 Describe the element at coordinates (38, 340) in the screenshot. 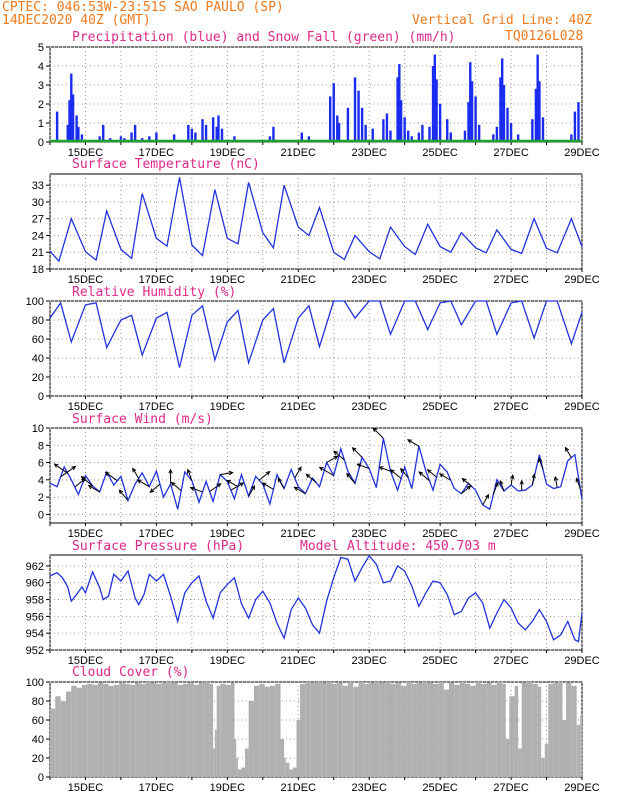

I see `y-tick-label: 60` at that location.